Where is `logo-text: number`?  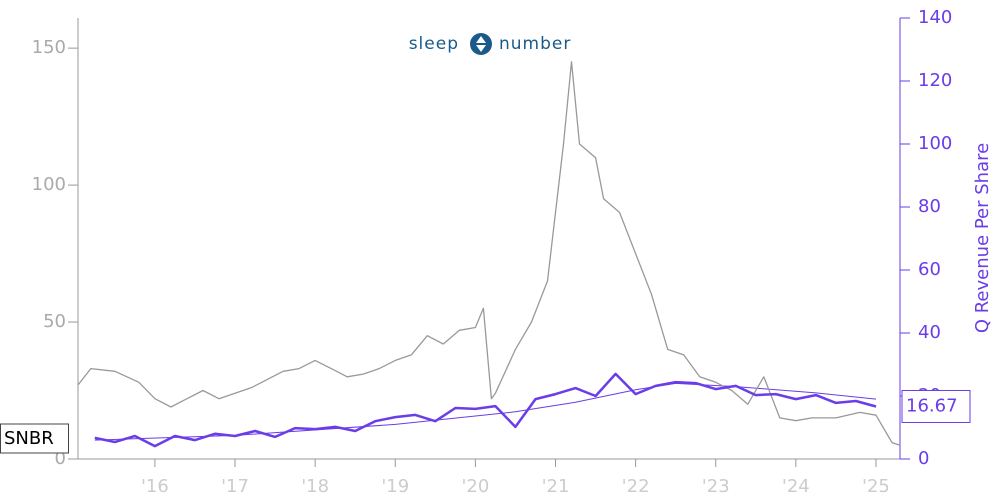 logo-text: number is located at coordinates (535, 44).